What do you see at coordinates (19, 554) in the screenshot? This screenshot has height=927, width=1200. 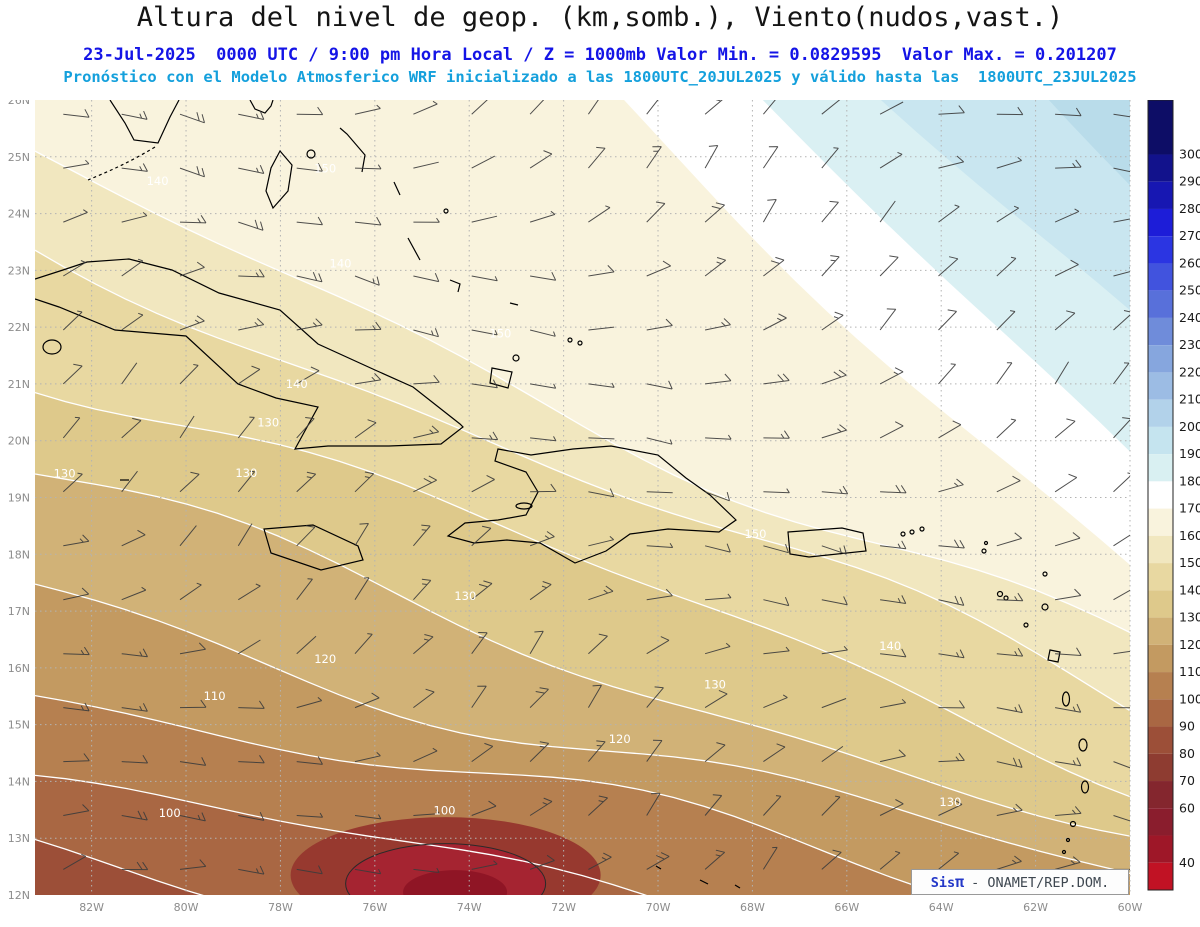 I see `lat-axis-label: 18N` at bounding box center [19, 554].